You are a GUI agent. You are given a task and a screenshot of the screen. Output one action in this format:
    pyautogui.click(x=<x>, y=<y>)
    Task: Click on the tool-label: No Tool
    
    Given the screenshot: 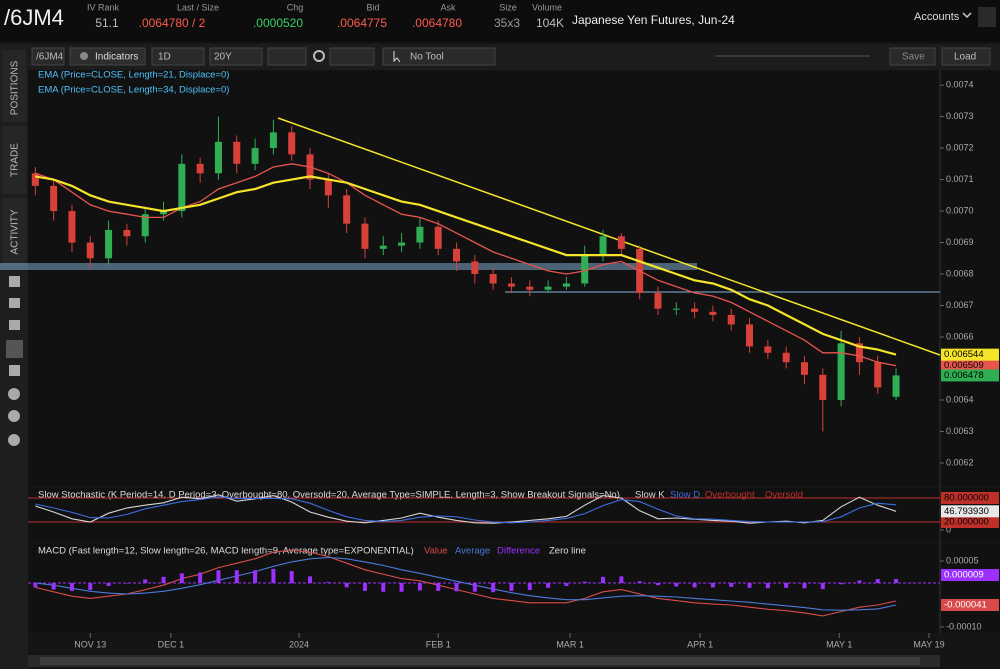 What is the action you would take?
    pyautogui.click(x=427, y=57)
    